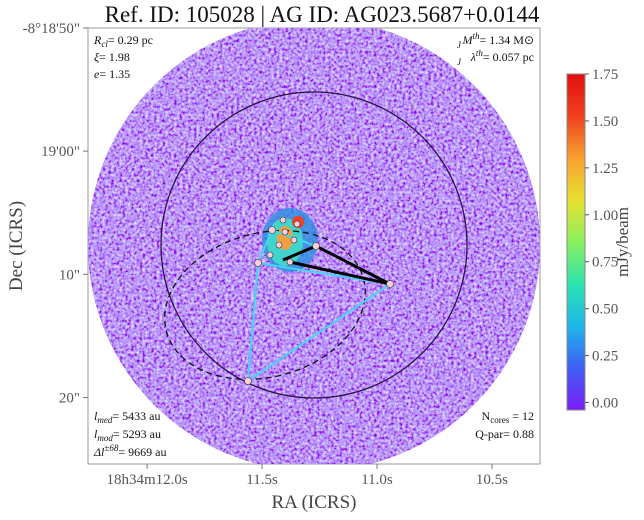 The image size is (644, 520). Describe the element at coordinates (605, 263) in the screenshot. I see `colorbar-tick-label: 0.75` at that location.